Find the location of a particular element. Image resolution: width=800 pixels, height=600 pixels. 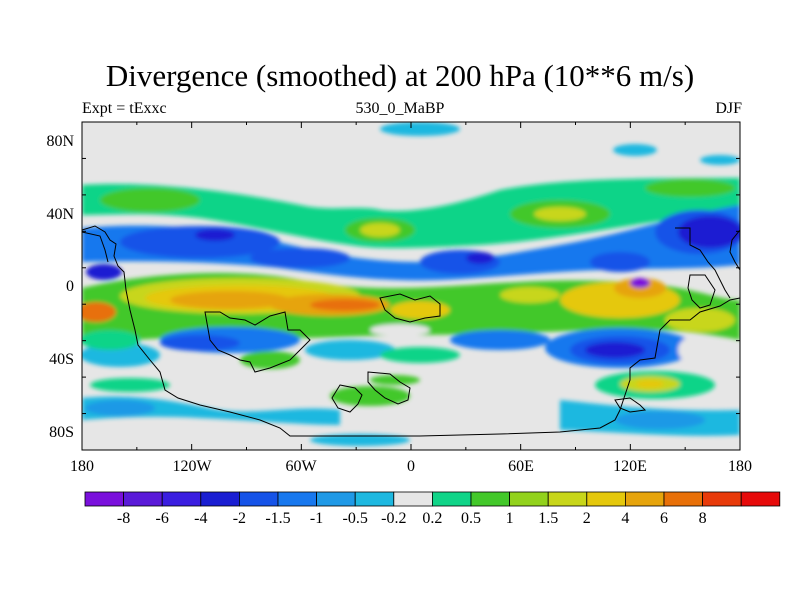

lon-label-60e: 60E is located at coordinates (521, 466).